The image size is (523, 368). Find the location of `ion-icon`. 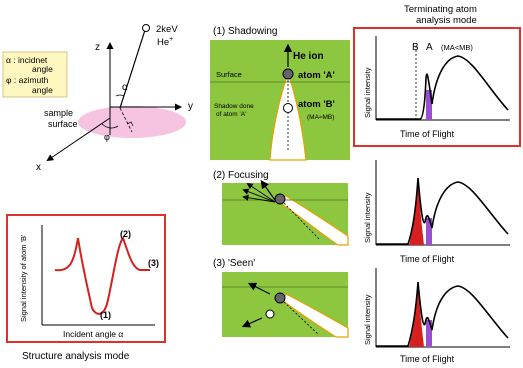

ion-icon is located at coordinates (146, 28).